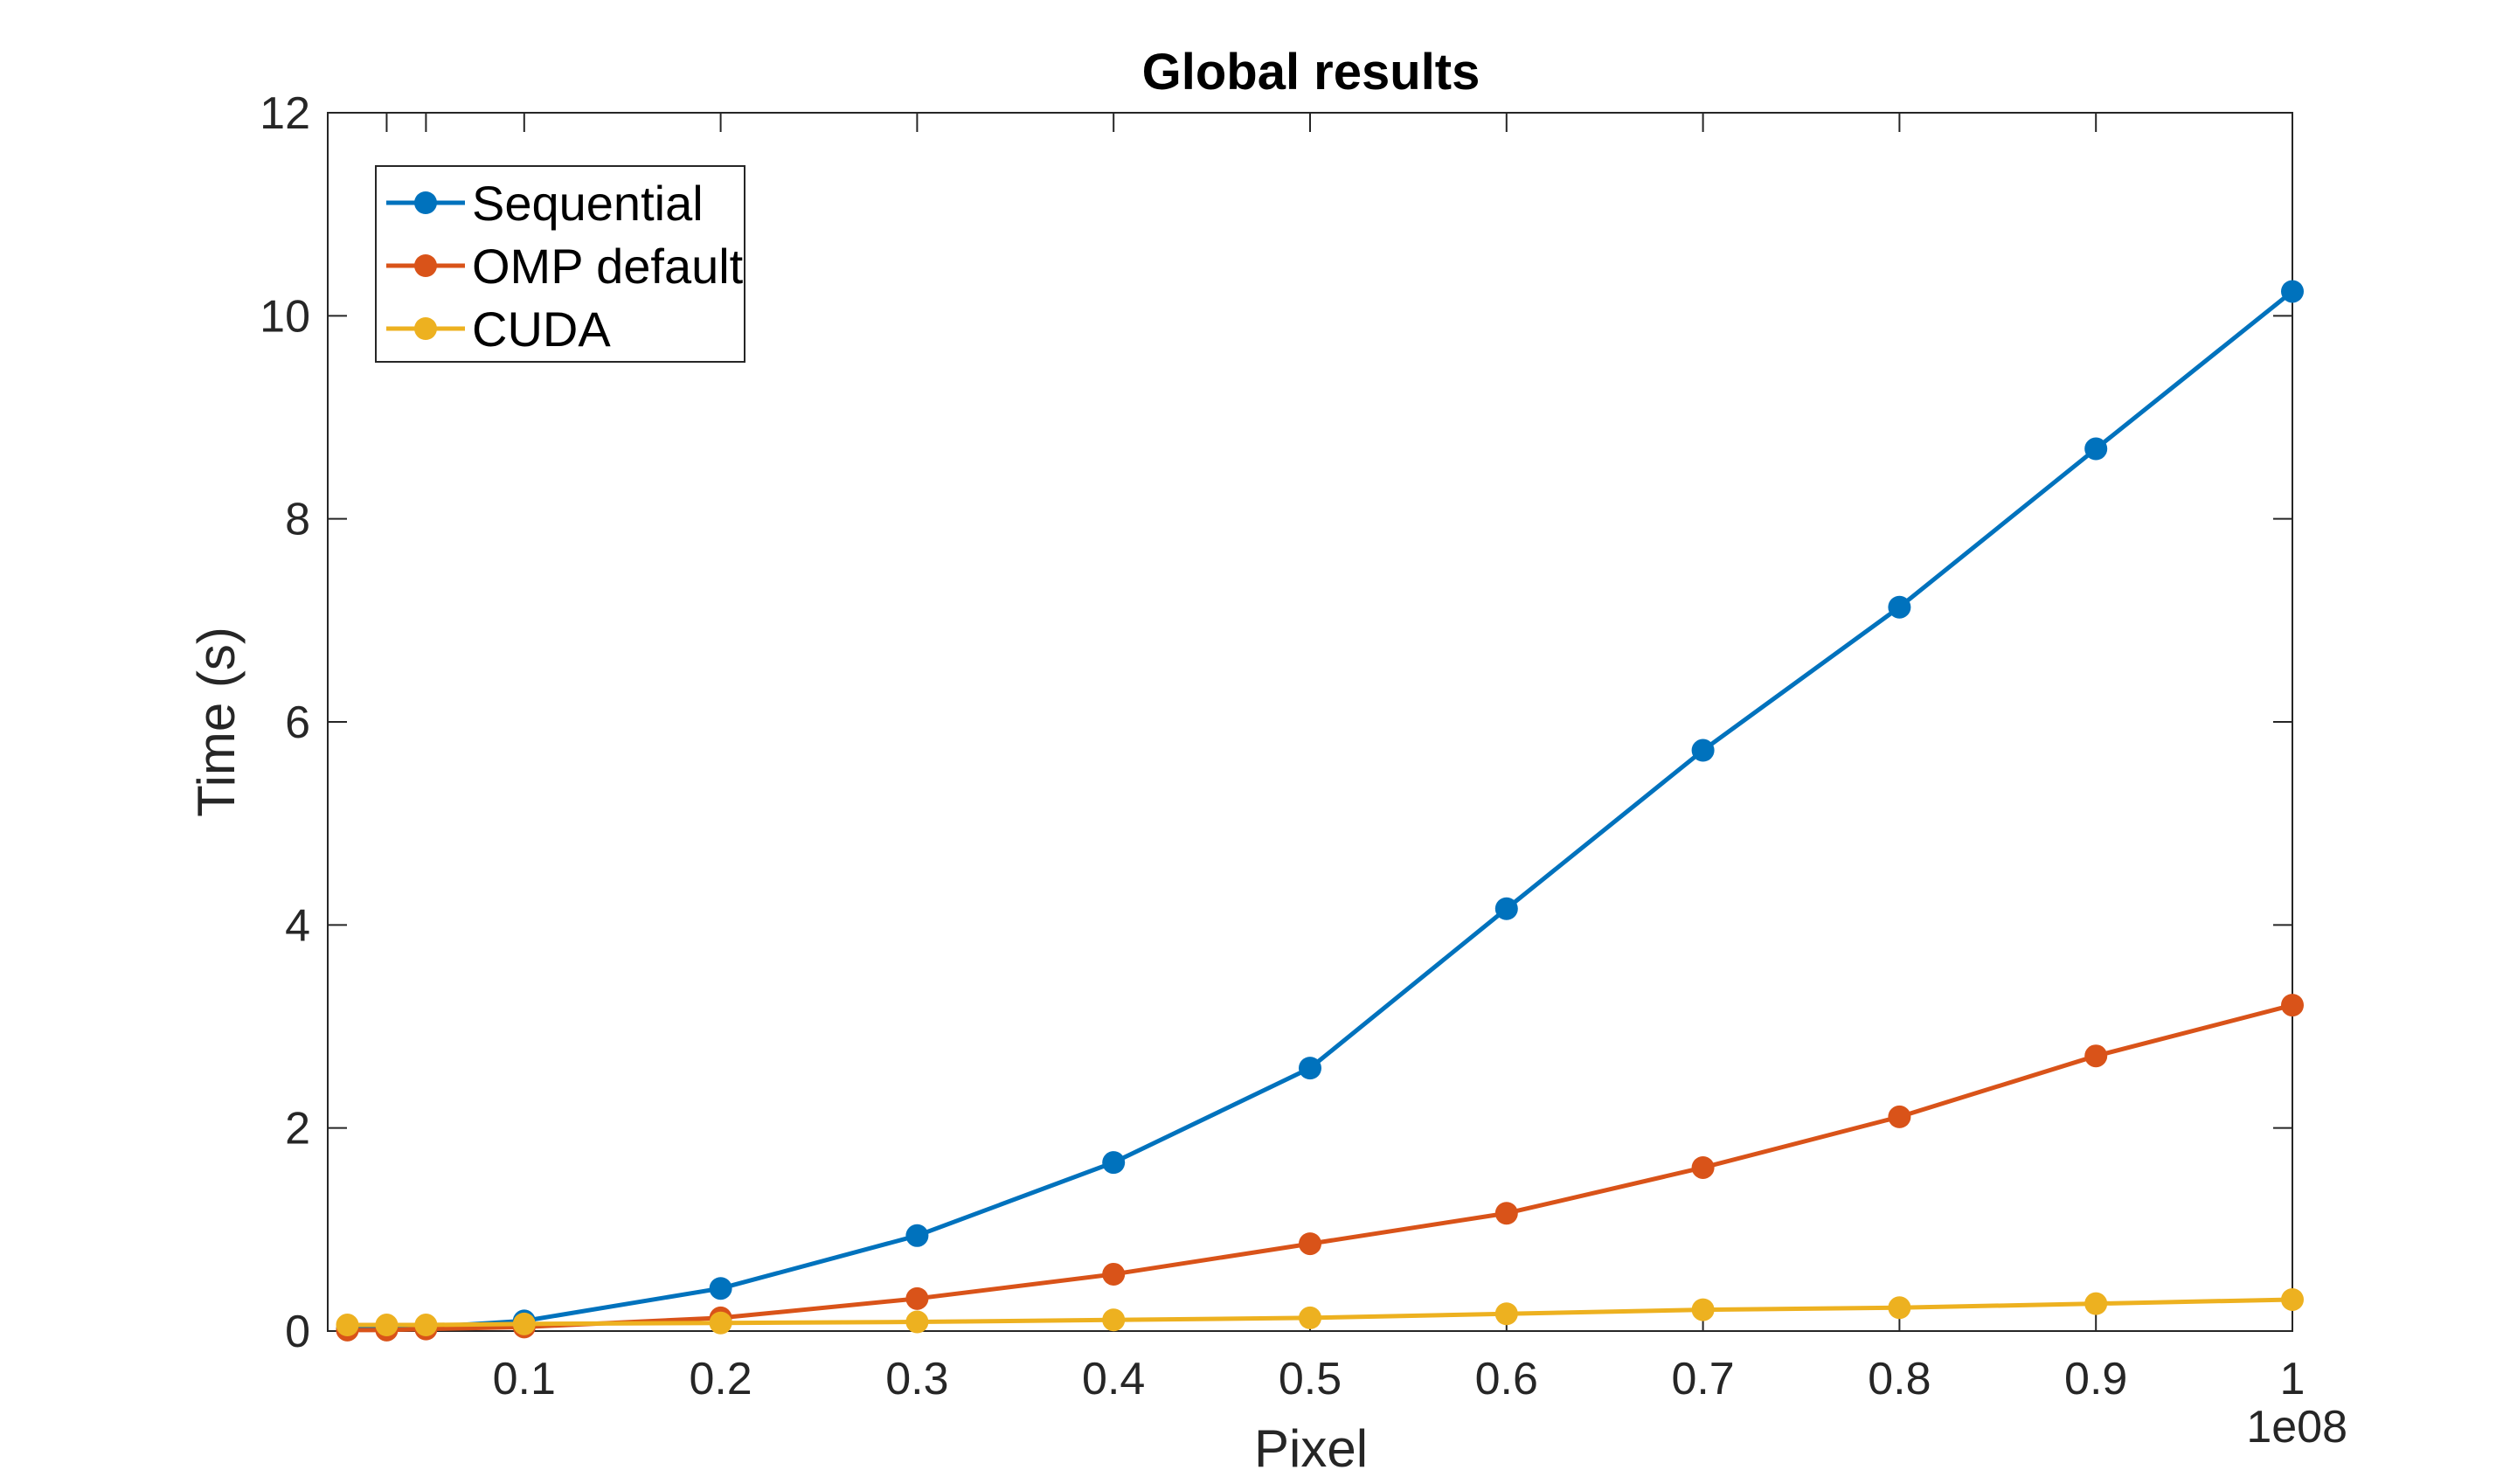 The image size is (2517, 1484). Describe the element at coordinates (2296, 1427) in the screenshot. I see `x-exponent-label: 1e08` at that location.